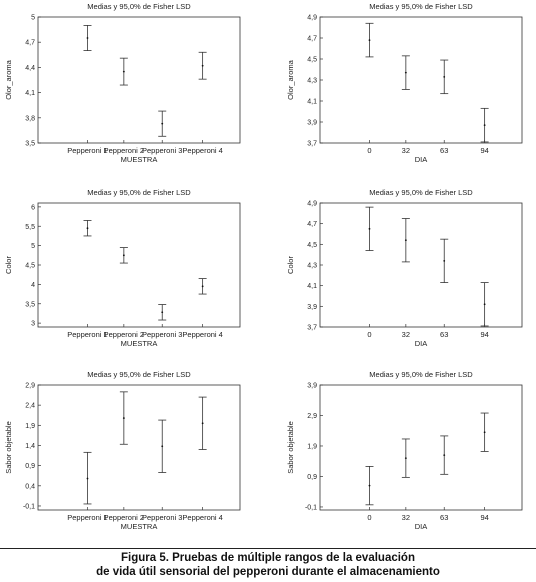 The height and width of the screenshot is (582, 536). What do you see at coordinates (30, 118) in the screenshot?
I see `y-tick-label: 3,8` at bounding box center [30, 118].